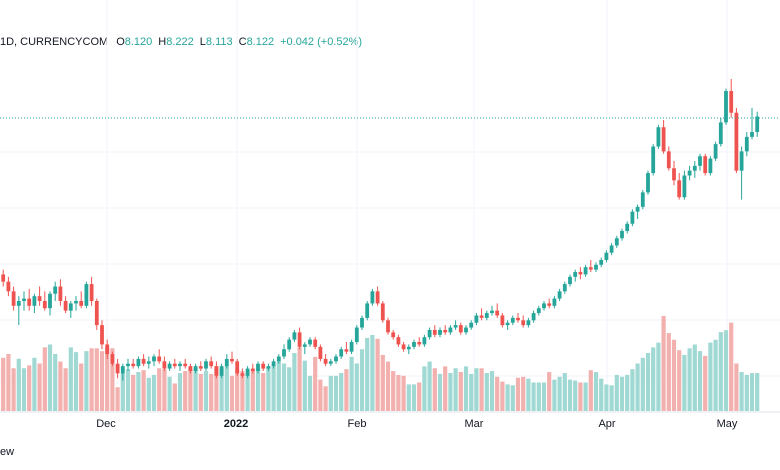  I want to click on close-value: 8.122, so click(260, 42).